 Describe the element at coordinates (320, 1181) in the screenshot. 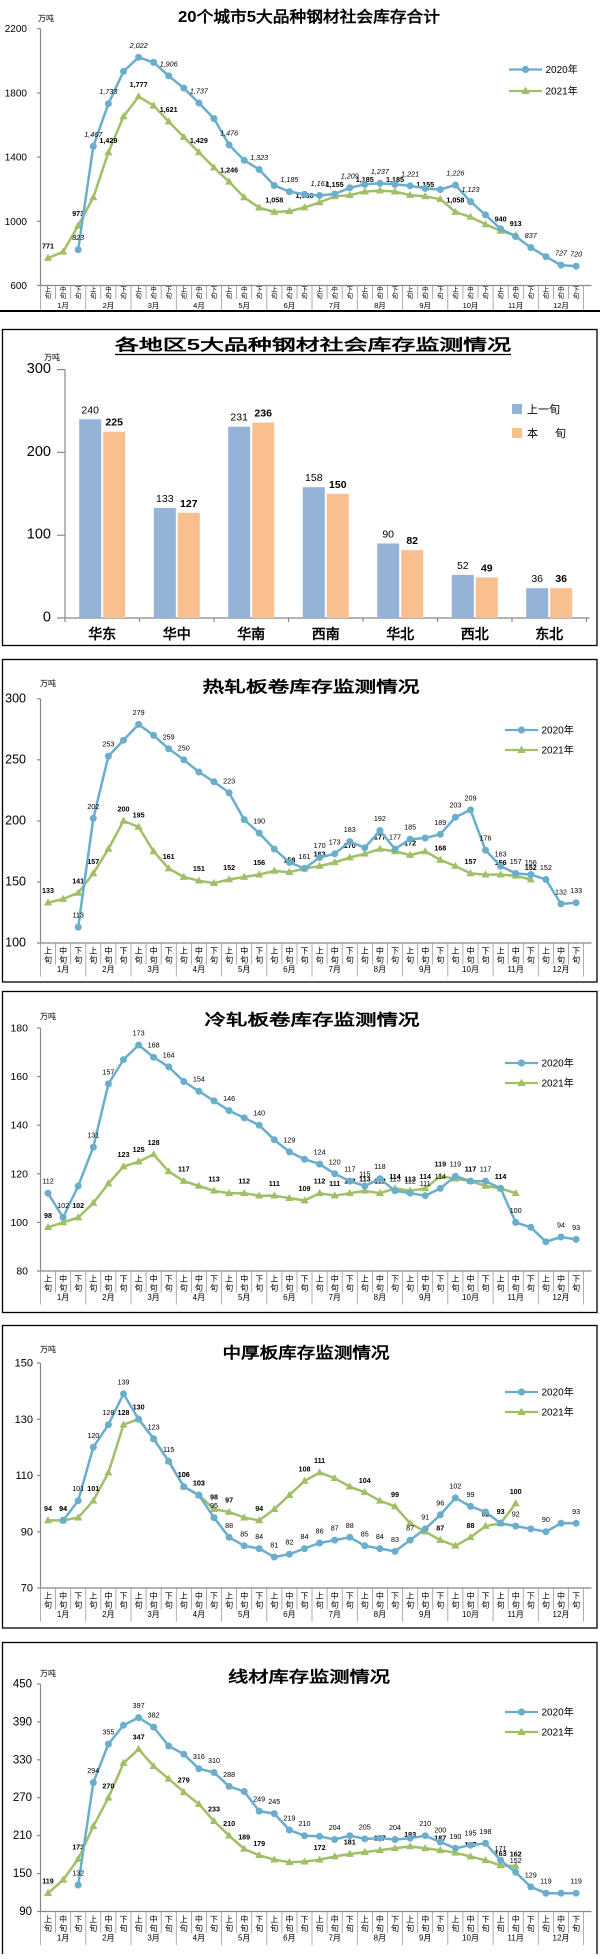

I see `svg-text: 112` at that location.